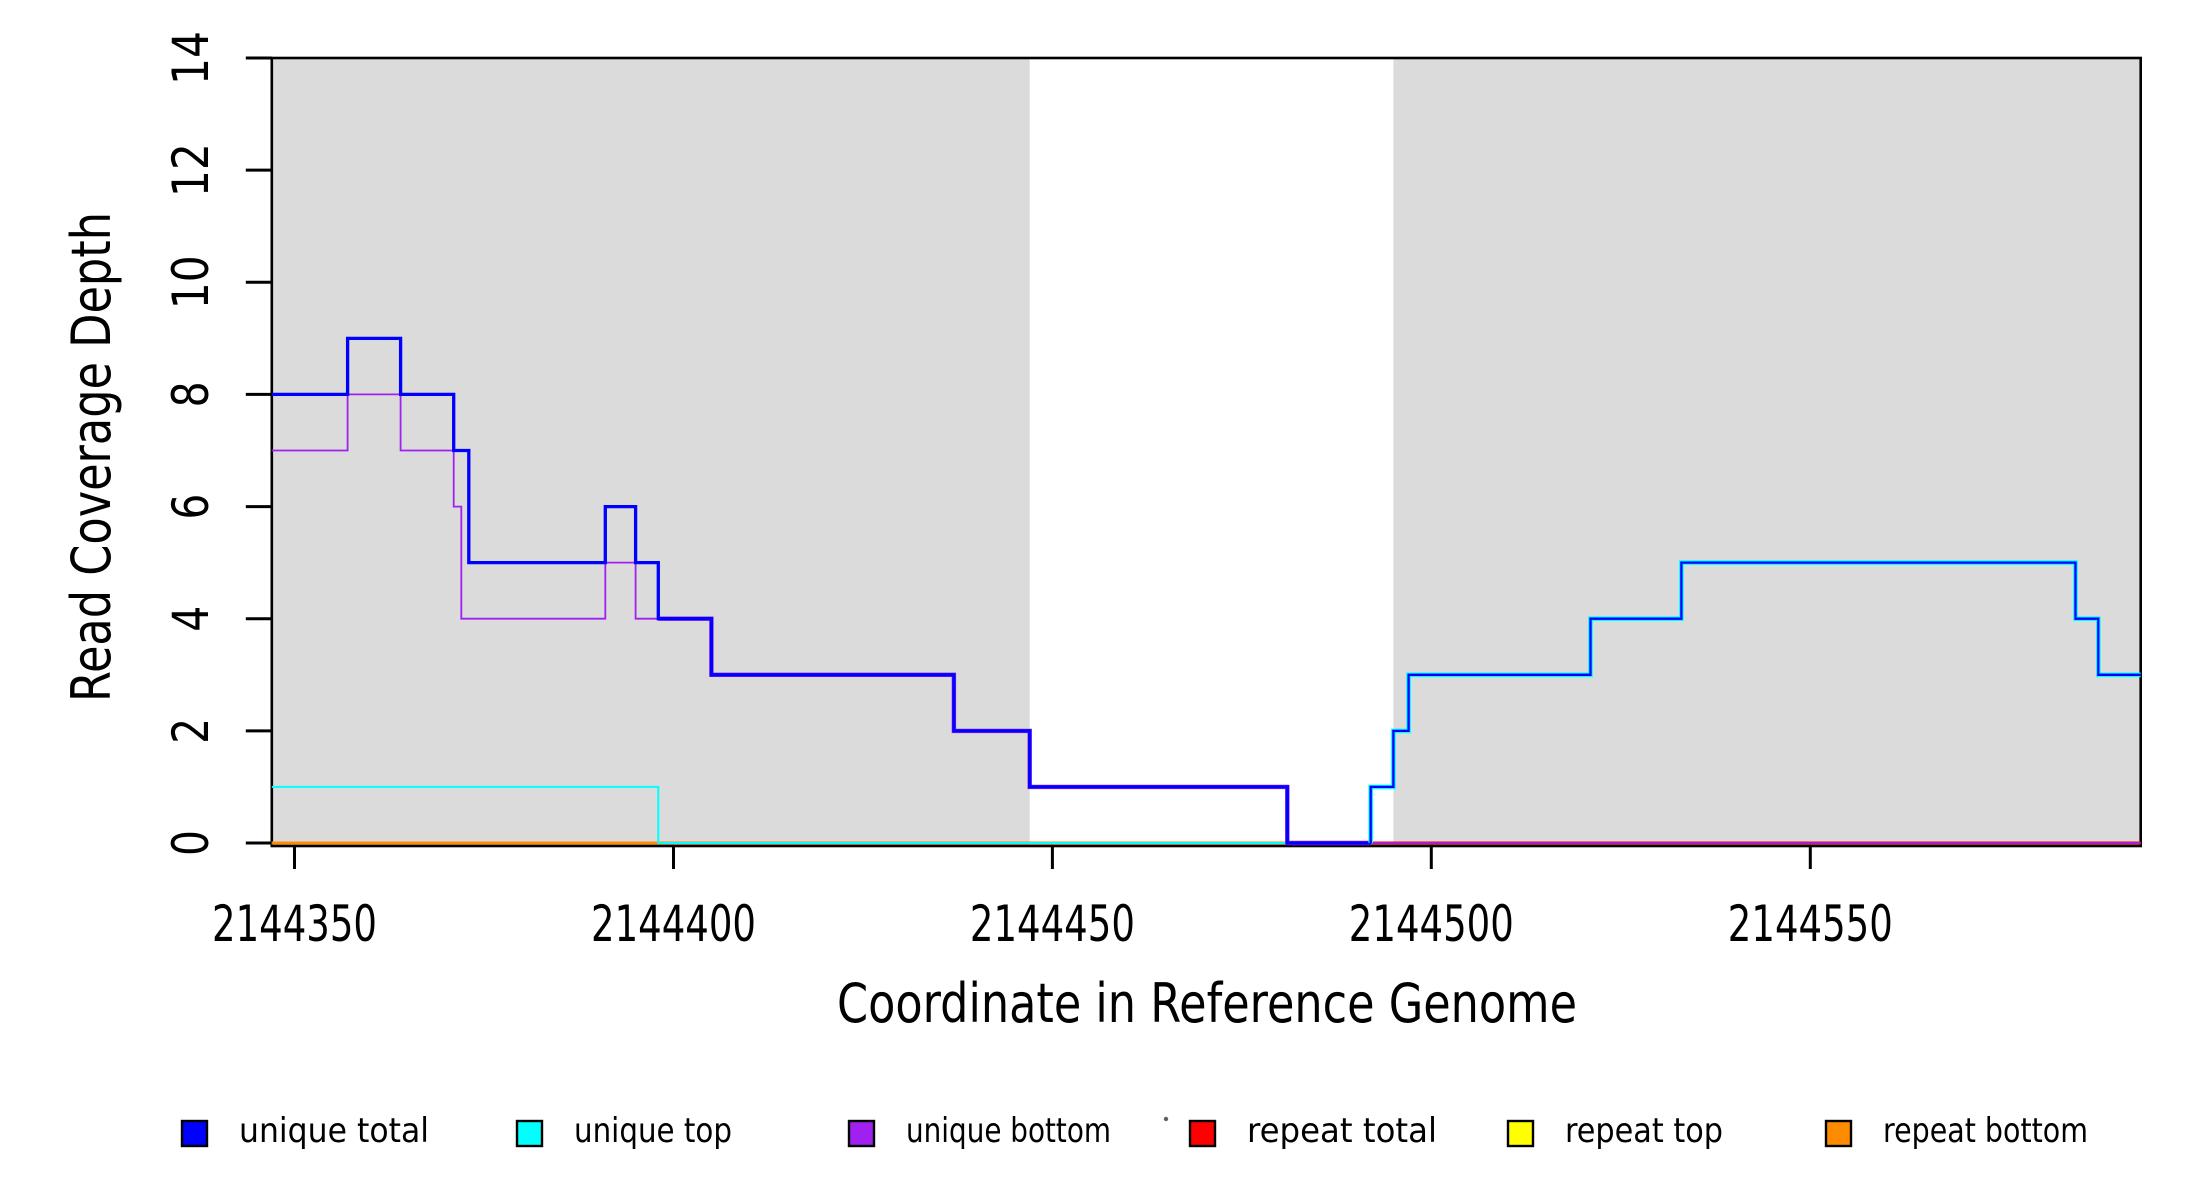 The width and height of the screenshot is (2200, 1200). Describe the element at coordinates (1755, 702) in the screenshot. I see `series-unique-total-core-right` at that location.